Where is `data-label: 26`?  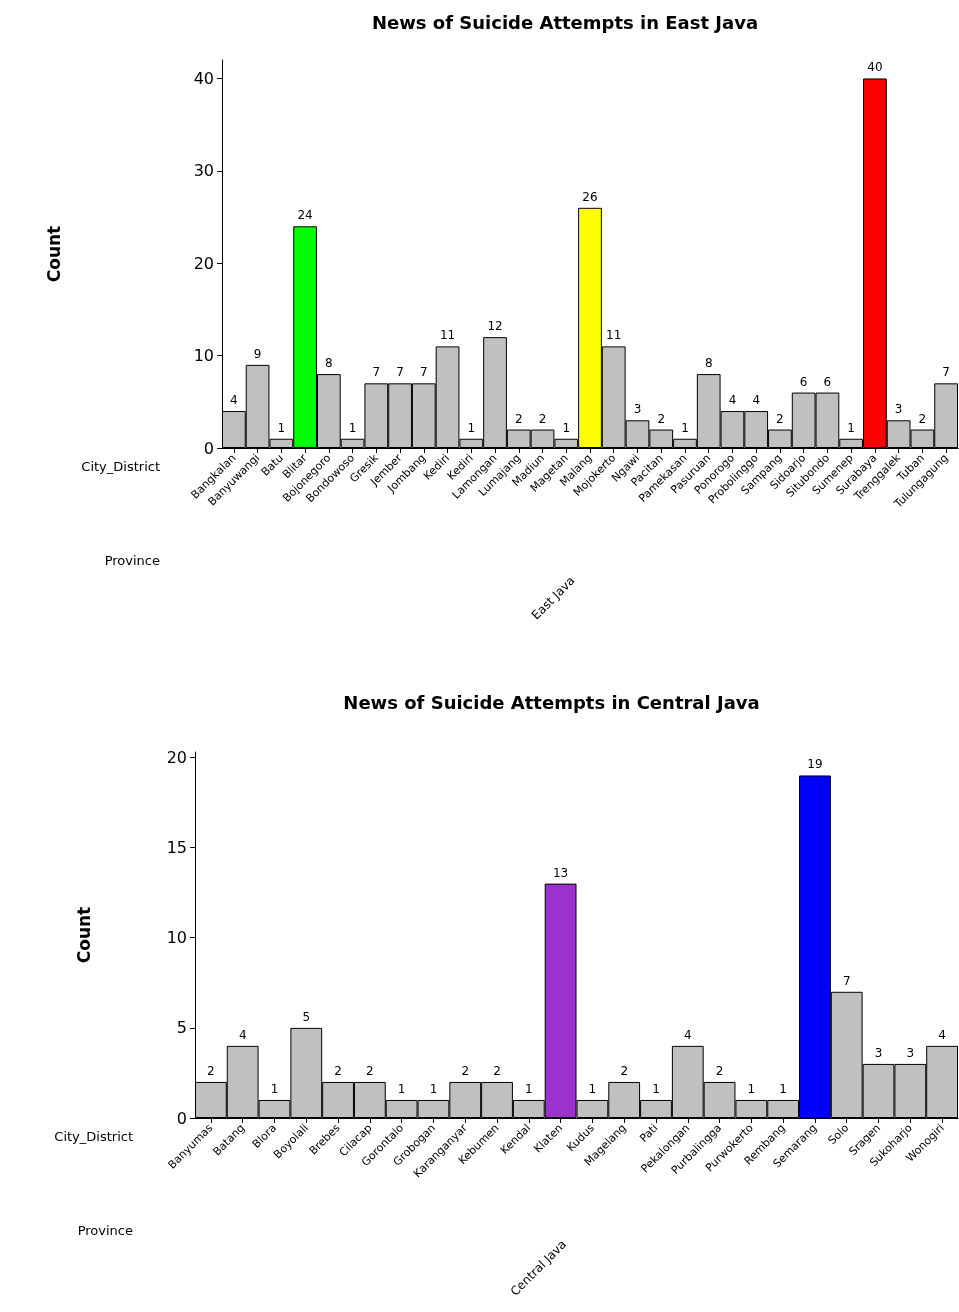 data-label: 26 is located at coordinates (590, 196).